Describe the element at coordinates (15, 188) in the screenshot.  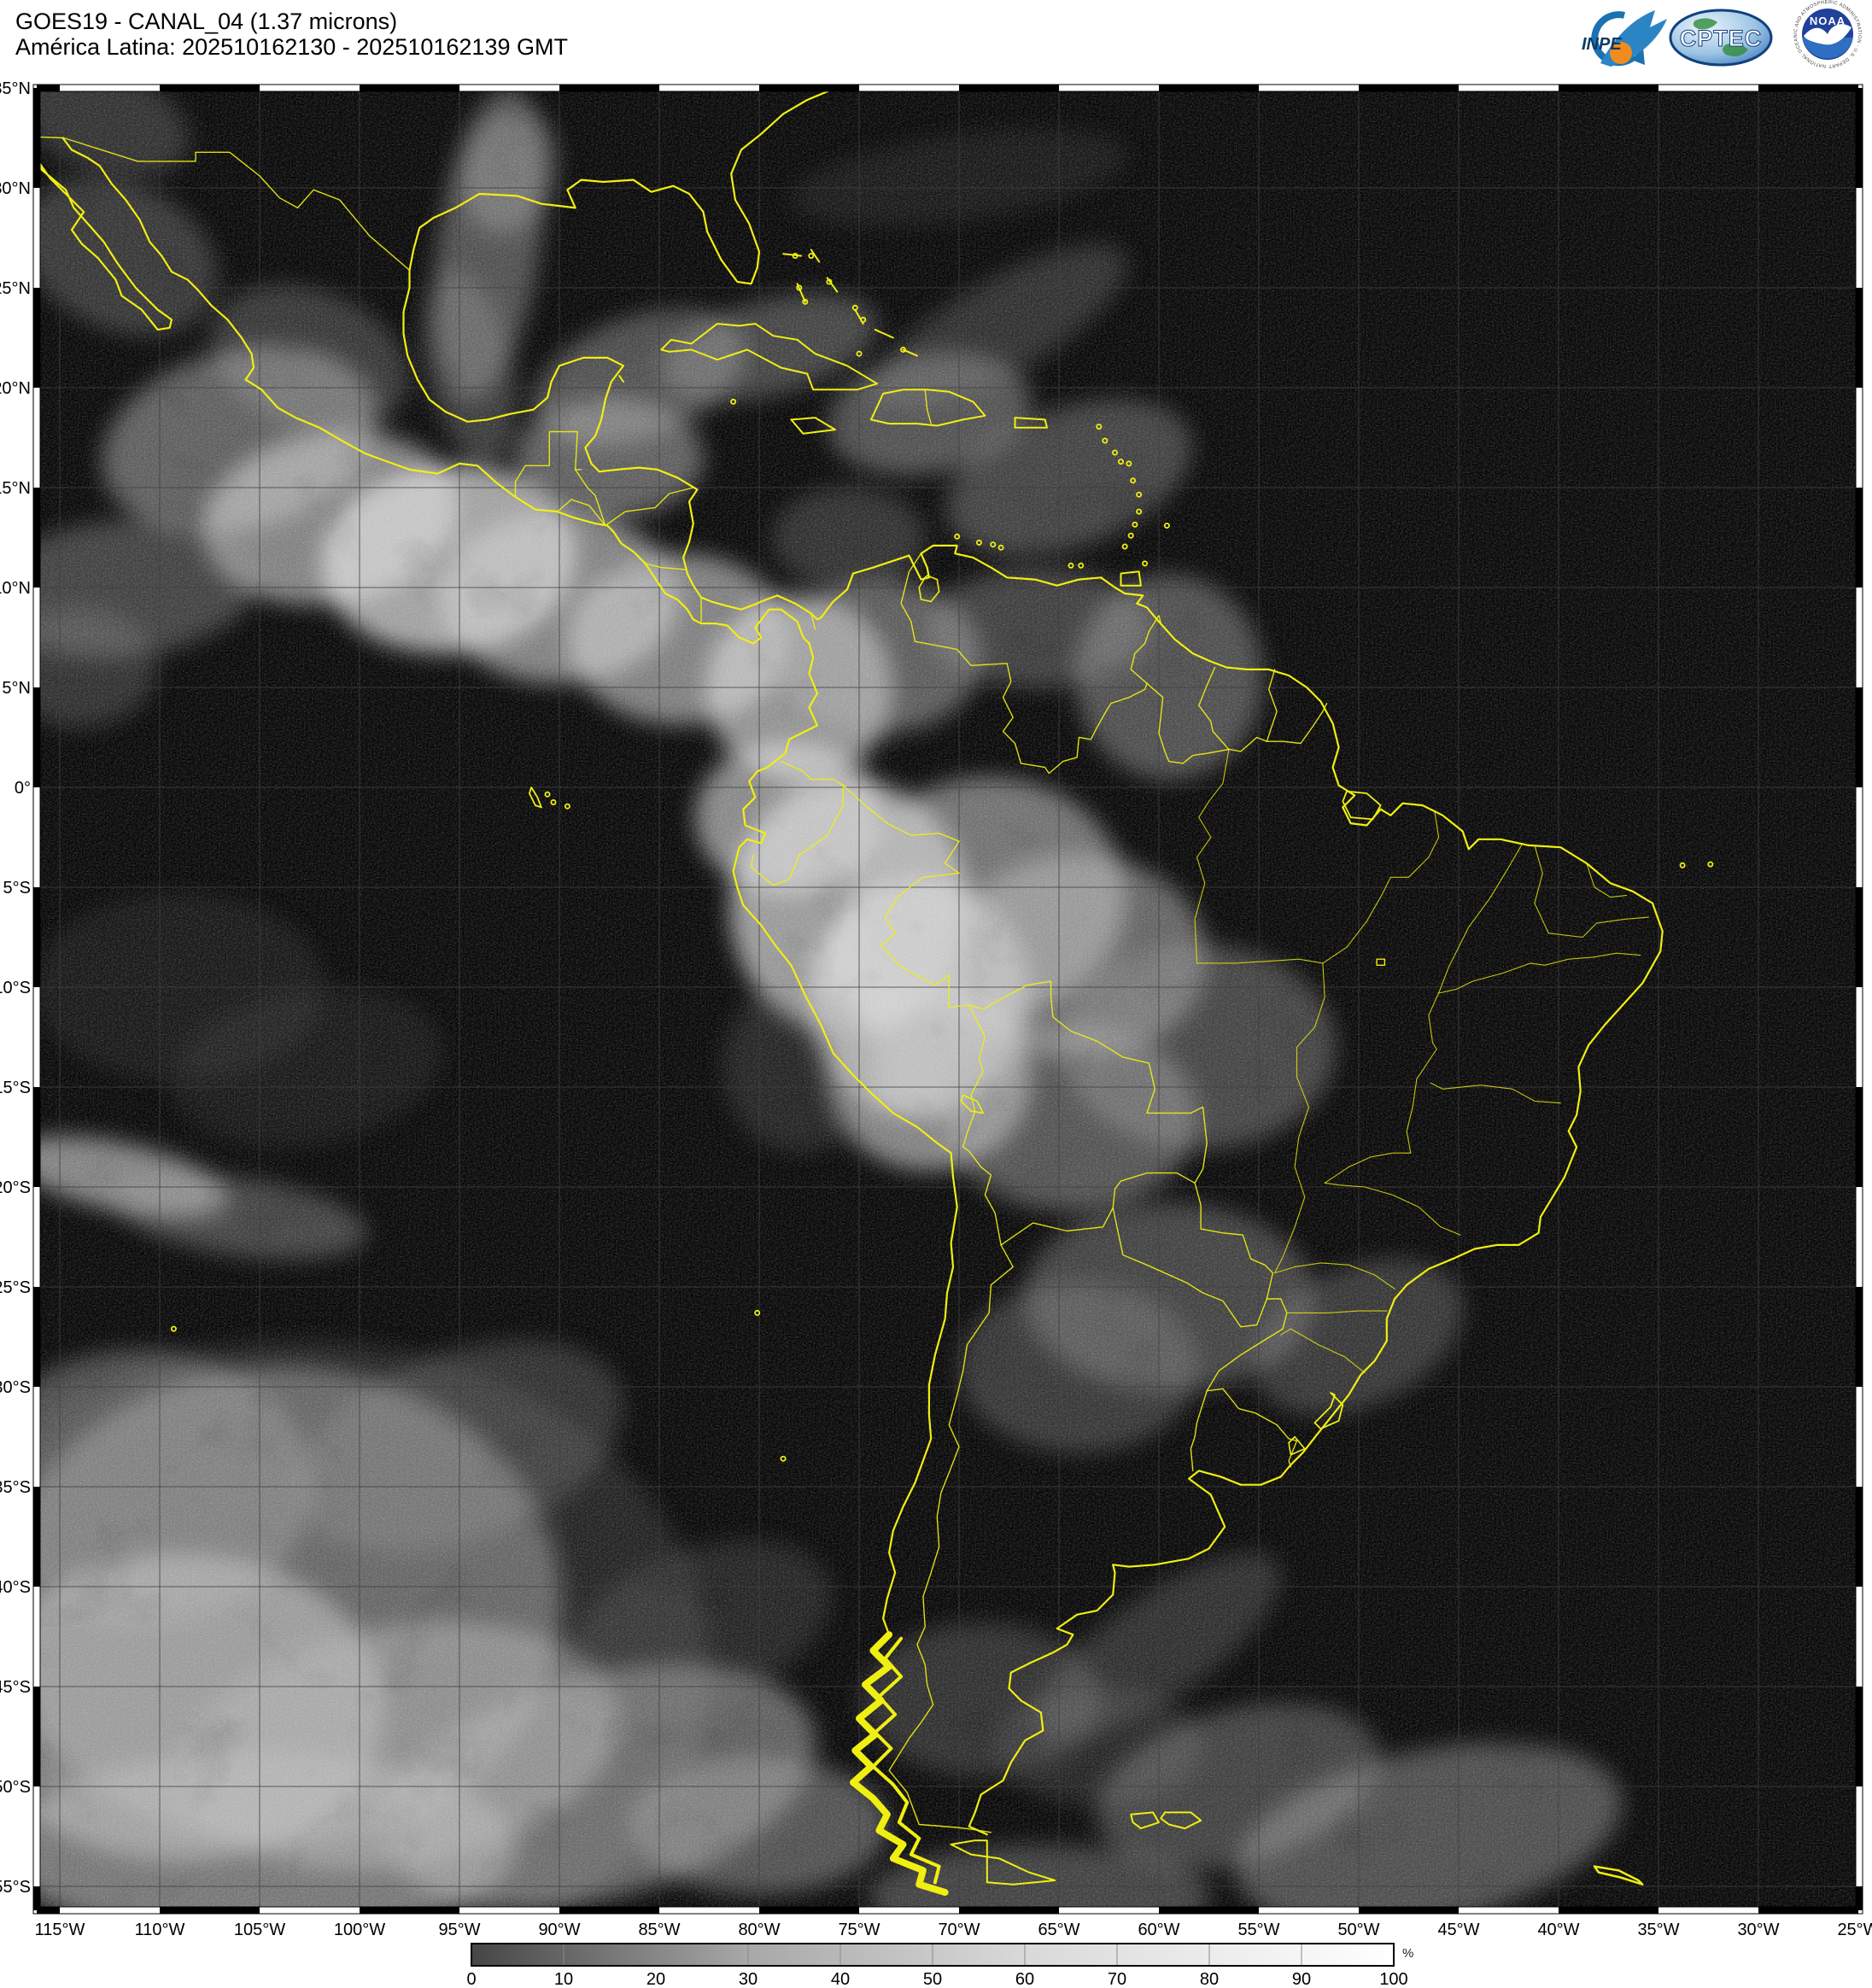
I see `lat-label: 30°N` at that location.